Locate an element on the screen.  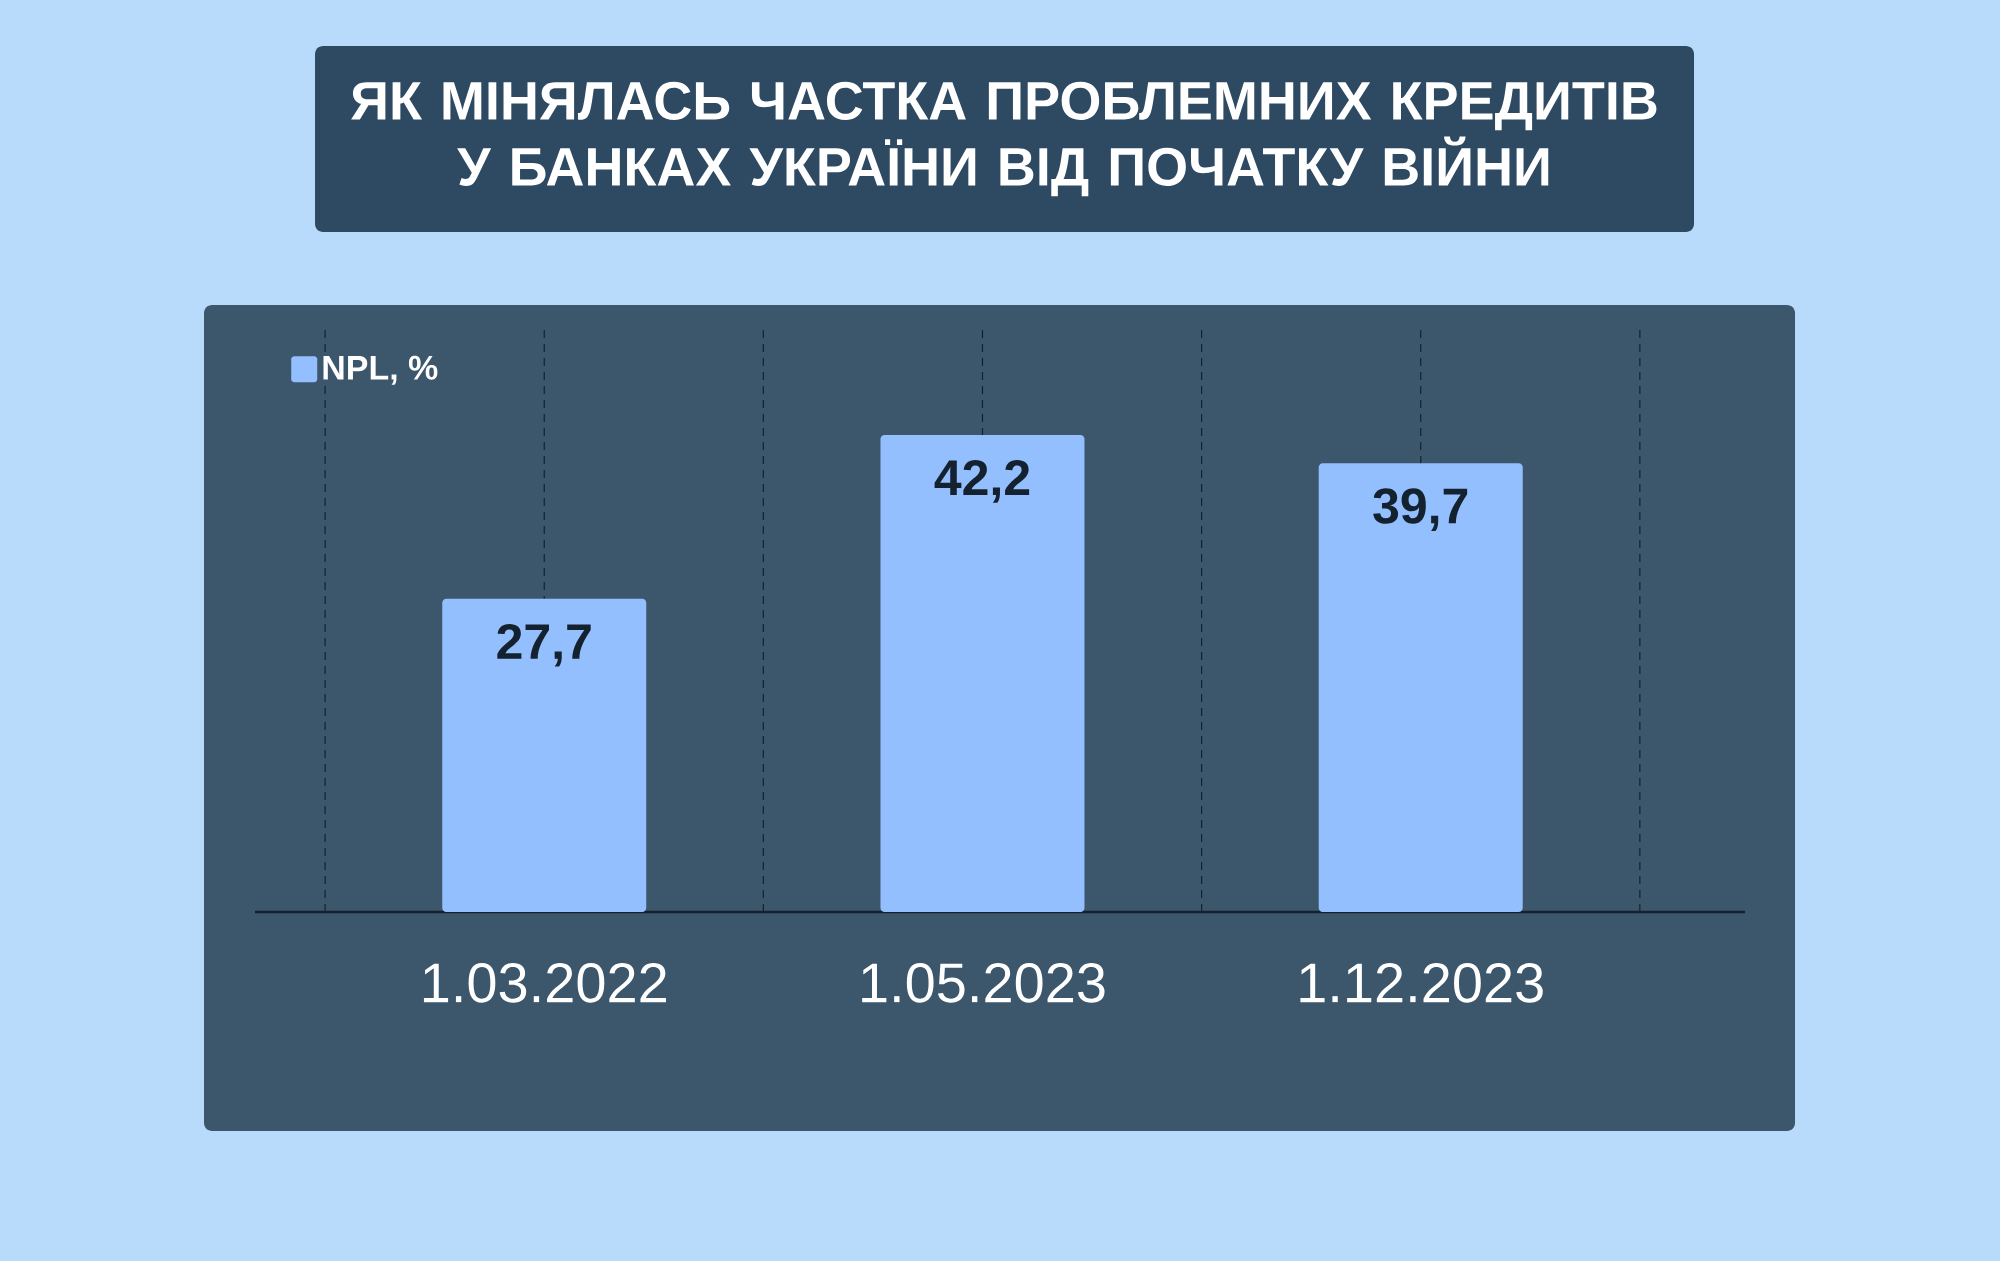
data-label: 42,2 is located at coordinates (982, 481).